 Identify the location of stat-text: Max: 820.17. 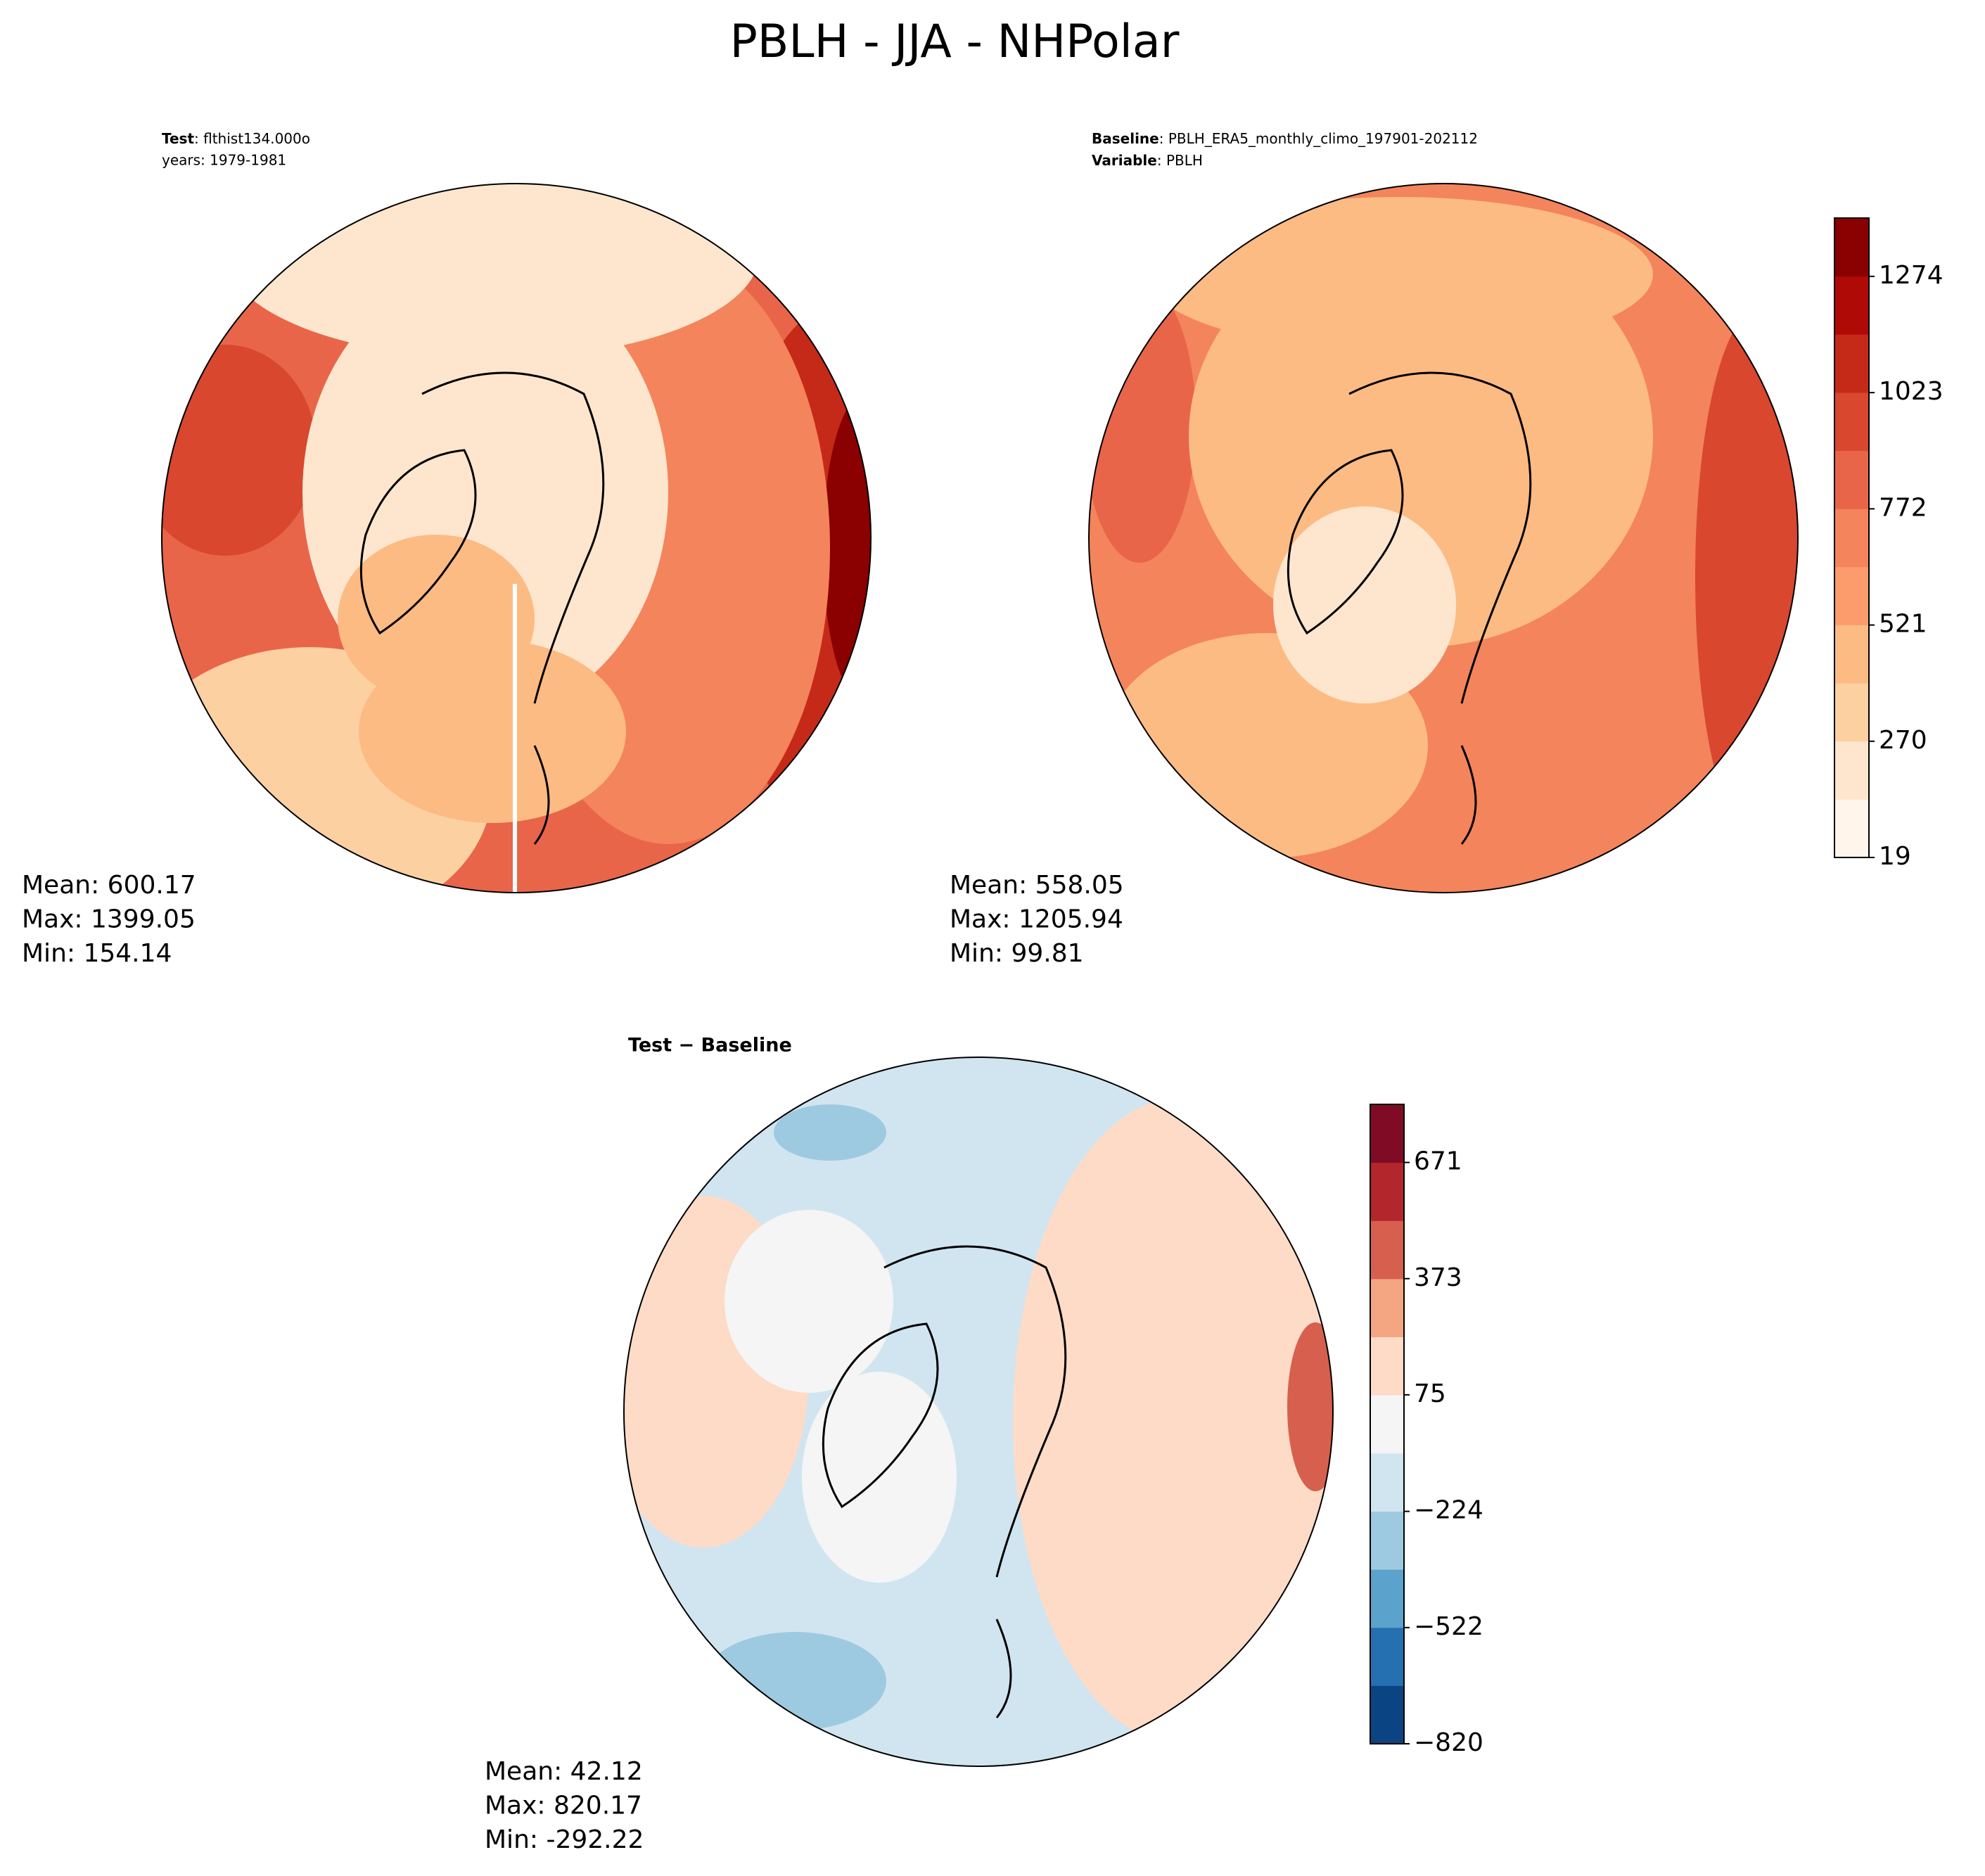
(563, 1806).